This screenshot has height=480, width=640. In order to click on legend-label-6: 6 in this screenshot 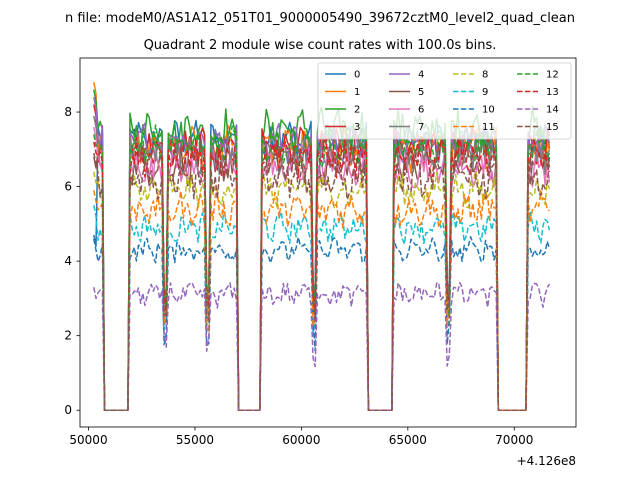, I will do `click(421, 110)`.